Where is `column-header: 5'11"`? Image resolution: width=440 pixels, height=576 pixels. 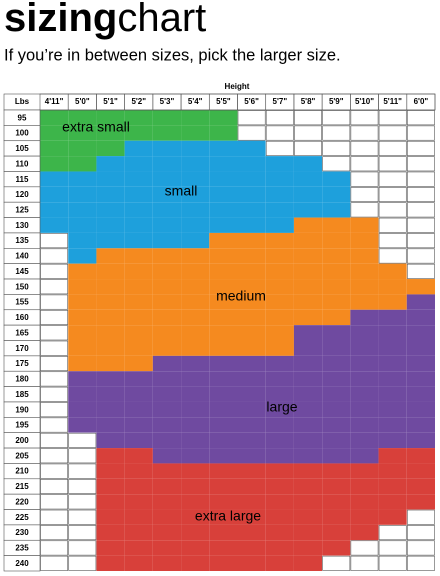
column-header: 5'11" is located at coordinates (392, 101).